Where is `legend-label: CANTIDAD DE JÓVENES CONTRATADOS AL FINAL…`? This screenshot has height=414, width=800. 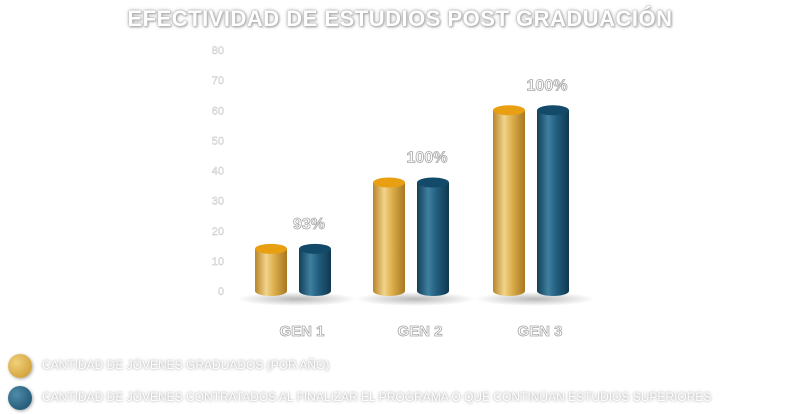 legend-label: CANTIDAD DE JÓVENES CONTRATADOS AL FINAL… is located at coordinates (377, 397).